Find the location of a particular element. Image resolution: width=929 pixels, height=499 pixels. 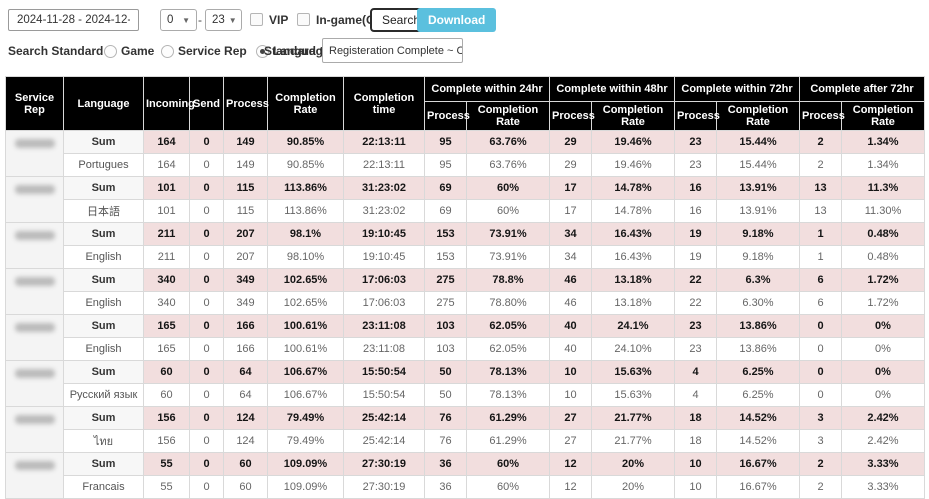

download-button: Download is located at coordinates (457, 20).